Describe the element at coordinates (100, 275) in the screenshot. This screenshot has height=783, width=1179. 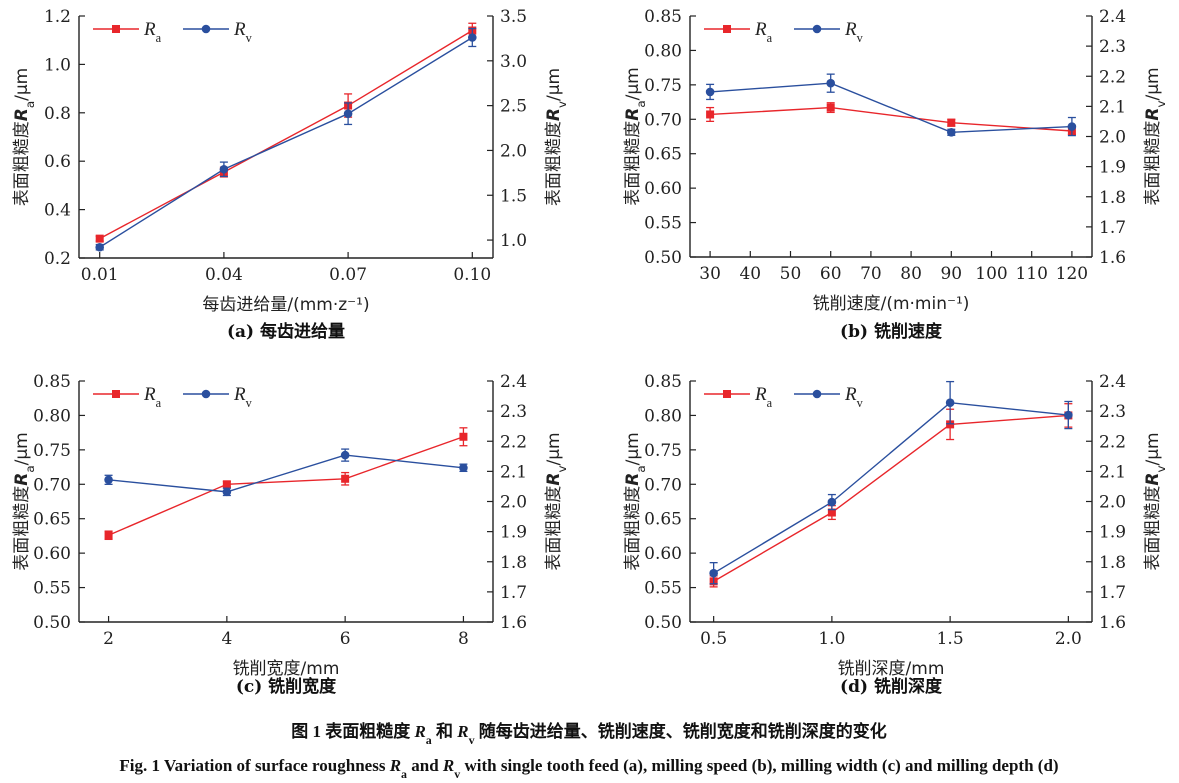
I see `x-tick-label: 0.01` at that location.